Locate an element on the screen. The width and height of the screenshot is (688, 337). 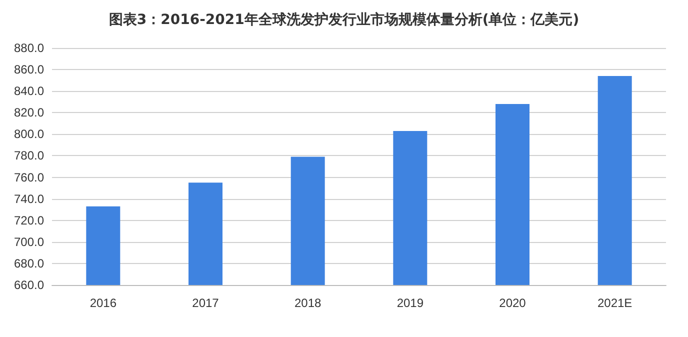
y-tick-label: 660.0 is located at coordinates (29, 285).